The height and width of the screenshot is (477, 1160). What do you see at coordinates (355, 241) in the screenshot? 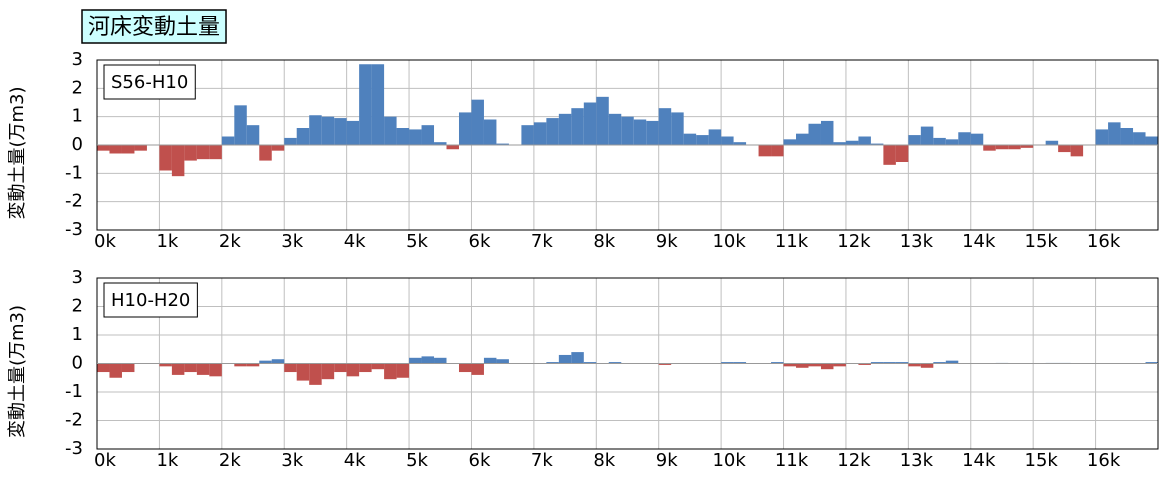
I see `x-tick-label: 4k` at bounding box center [355, 241].